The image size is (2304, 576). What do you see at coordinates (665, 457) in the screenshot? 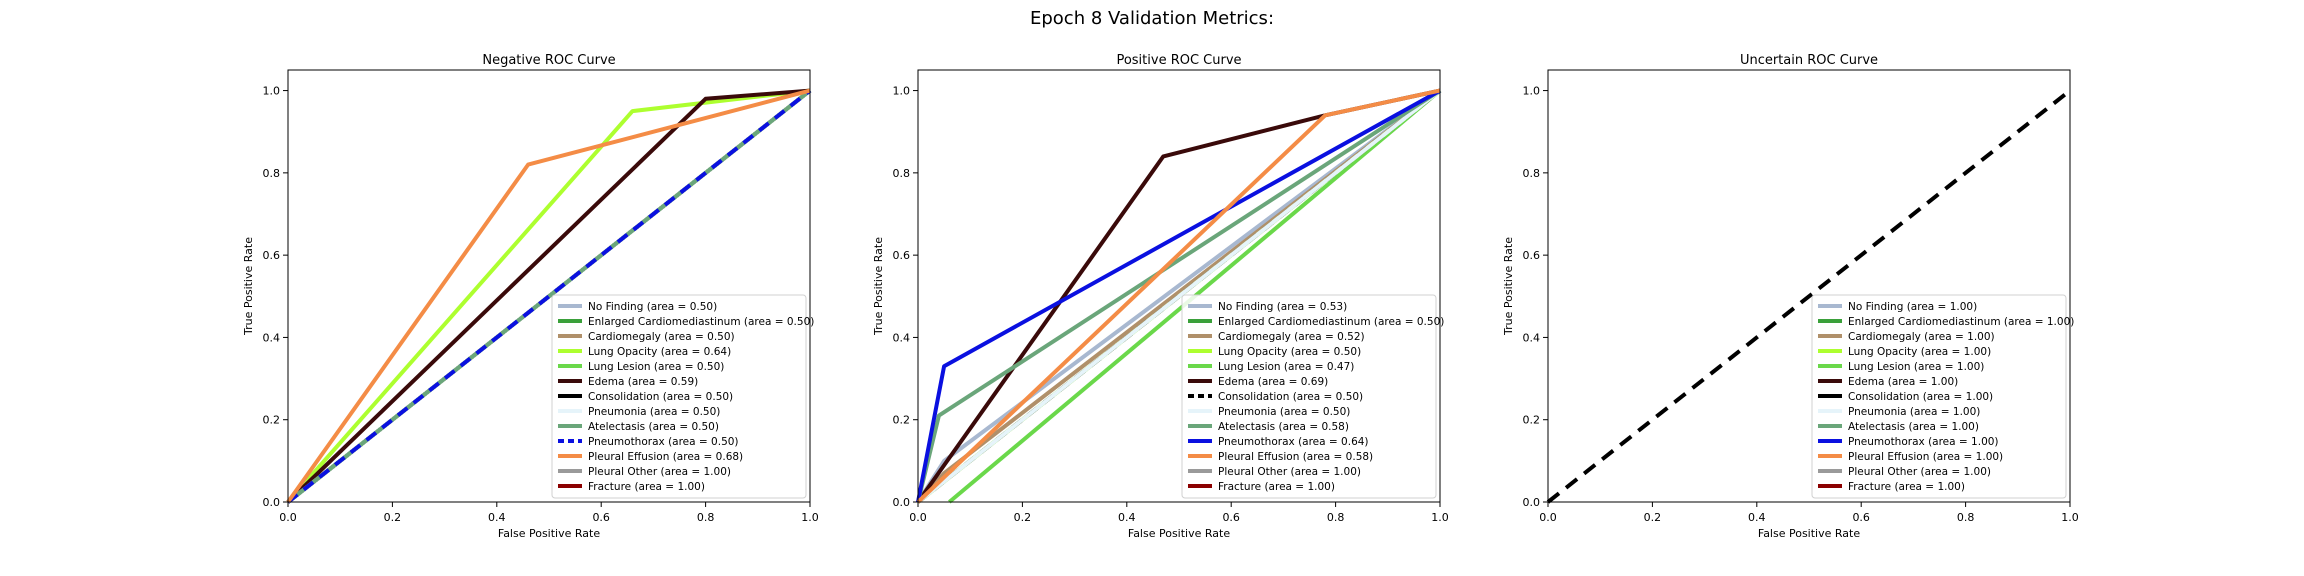
I see `legend-entry: Pleural Effusion (area = 0.68)` at bounding box center [665, 457].